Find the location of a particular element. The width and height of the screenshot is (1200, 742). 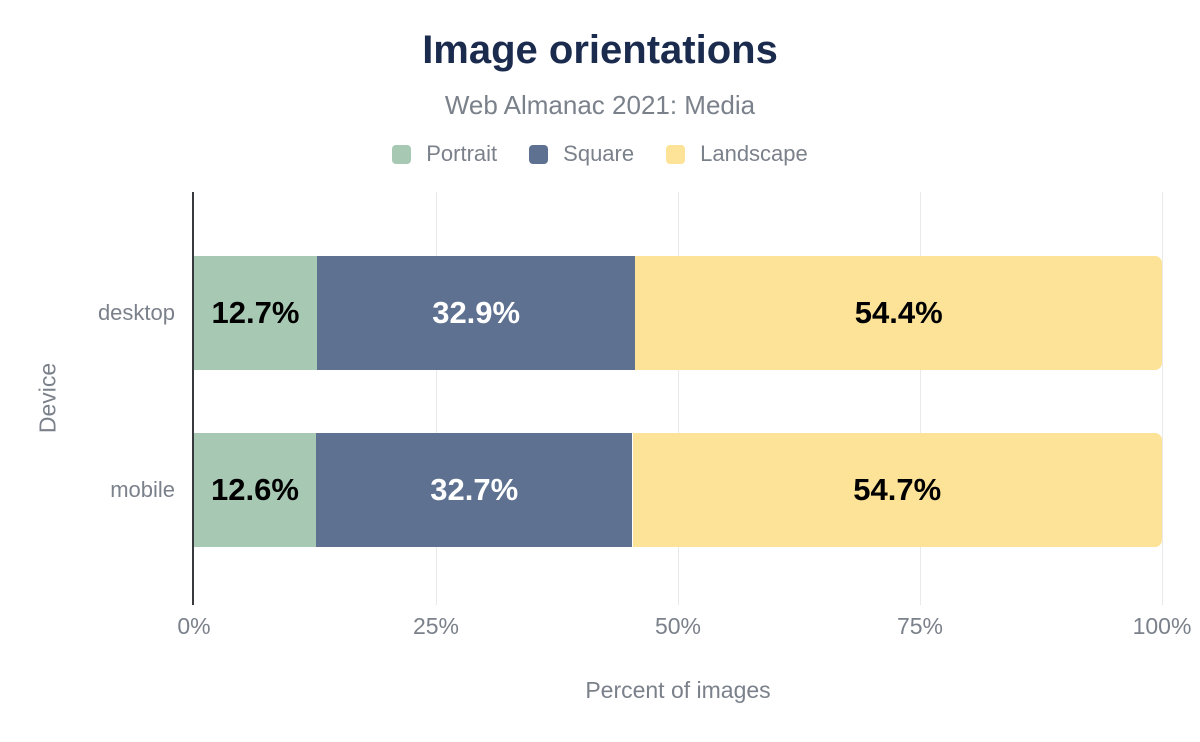

legend-item-landscape: Landscape is located at coordinates (737, 154).